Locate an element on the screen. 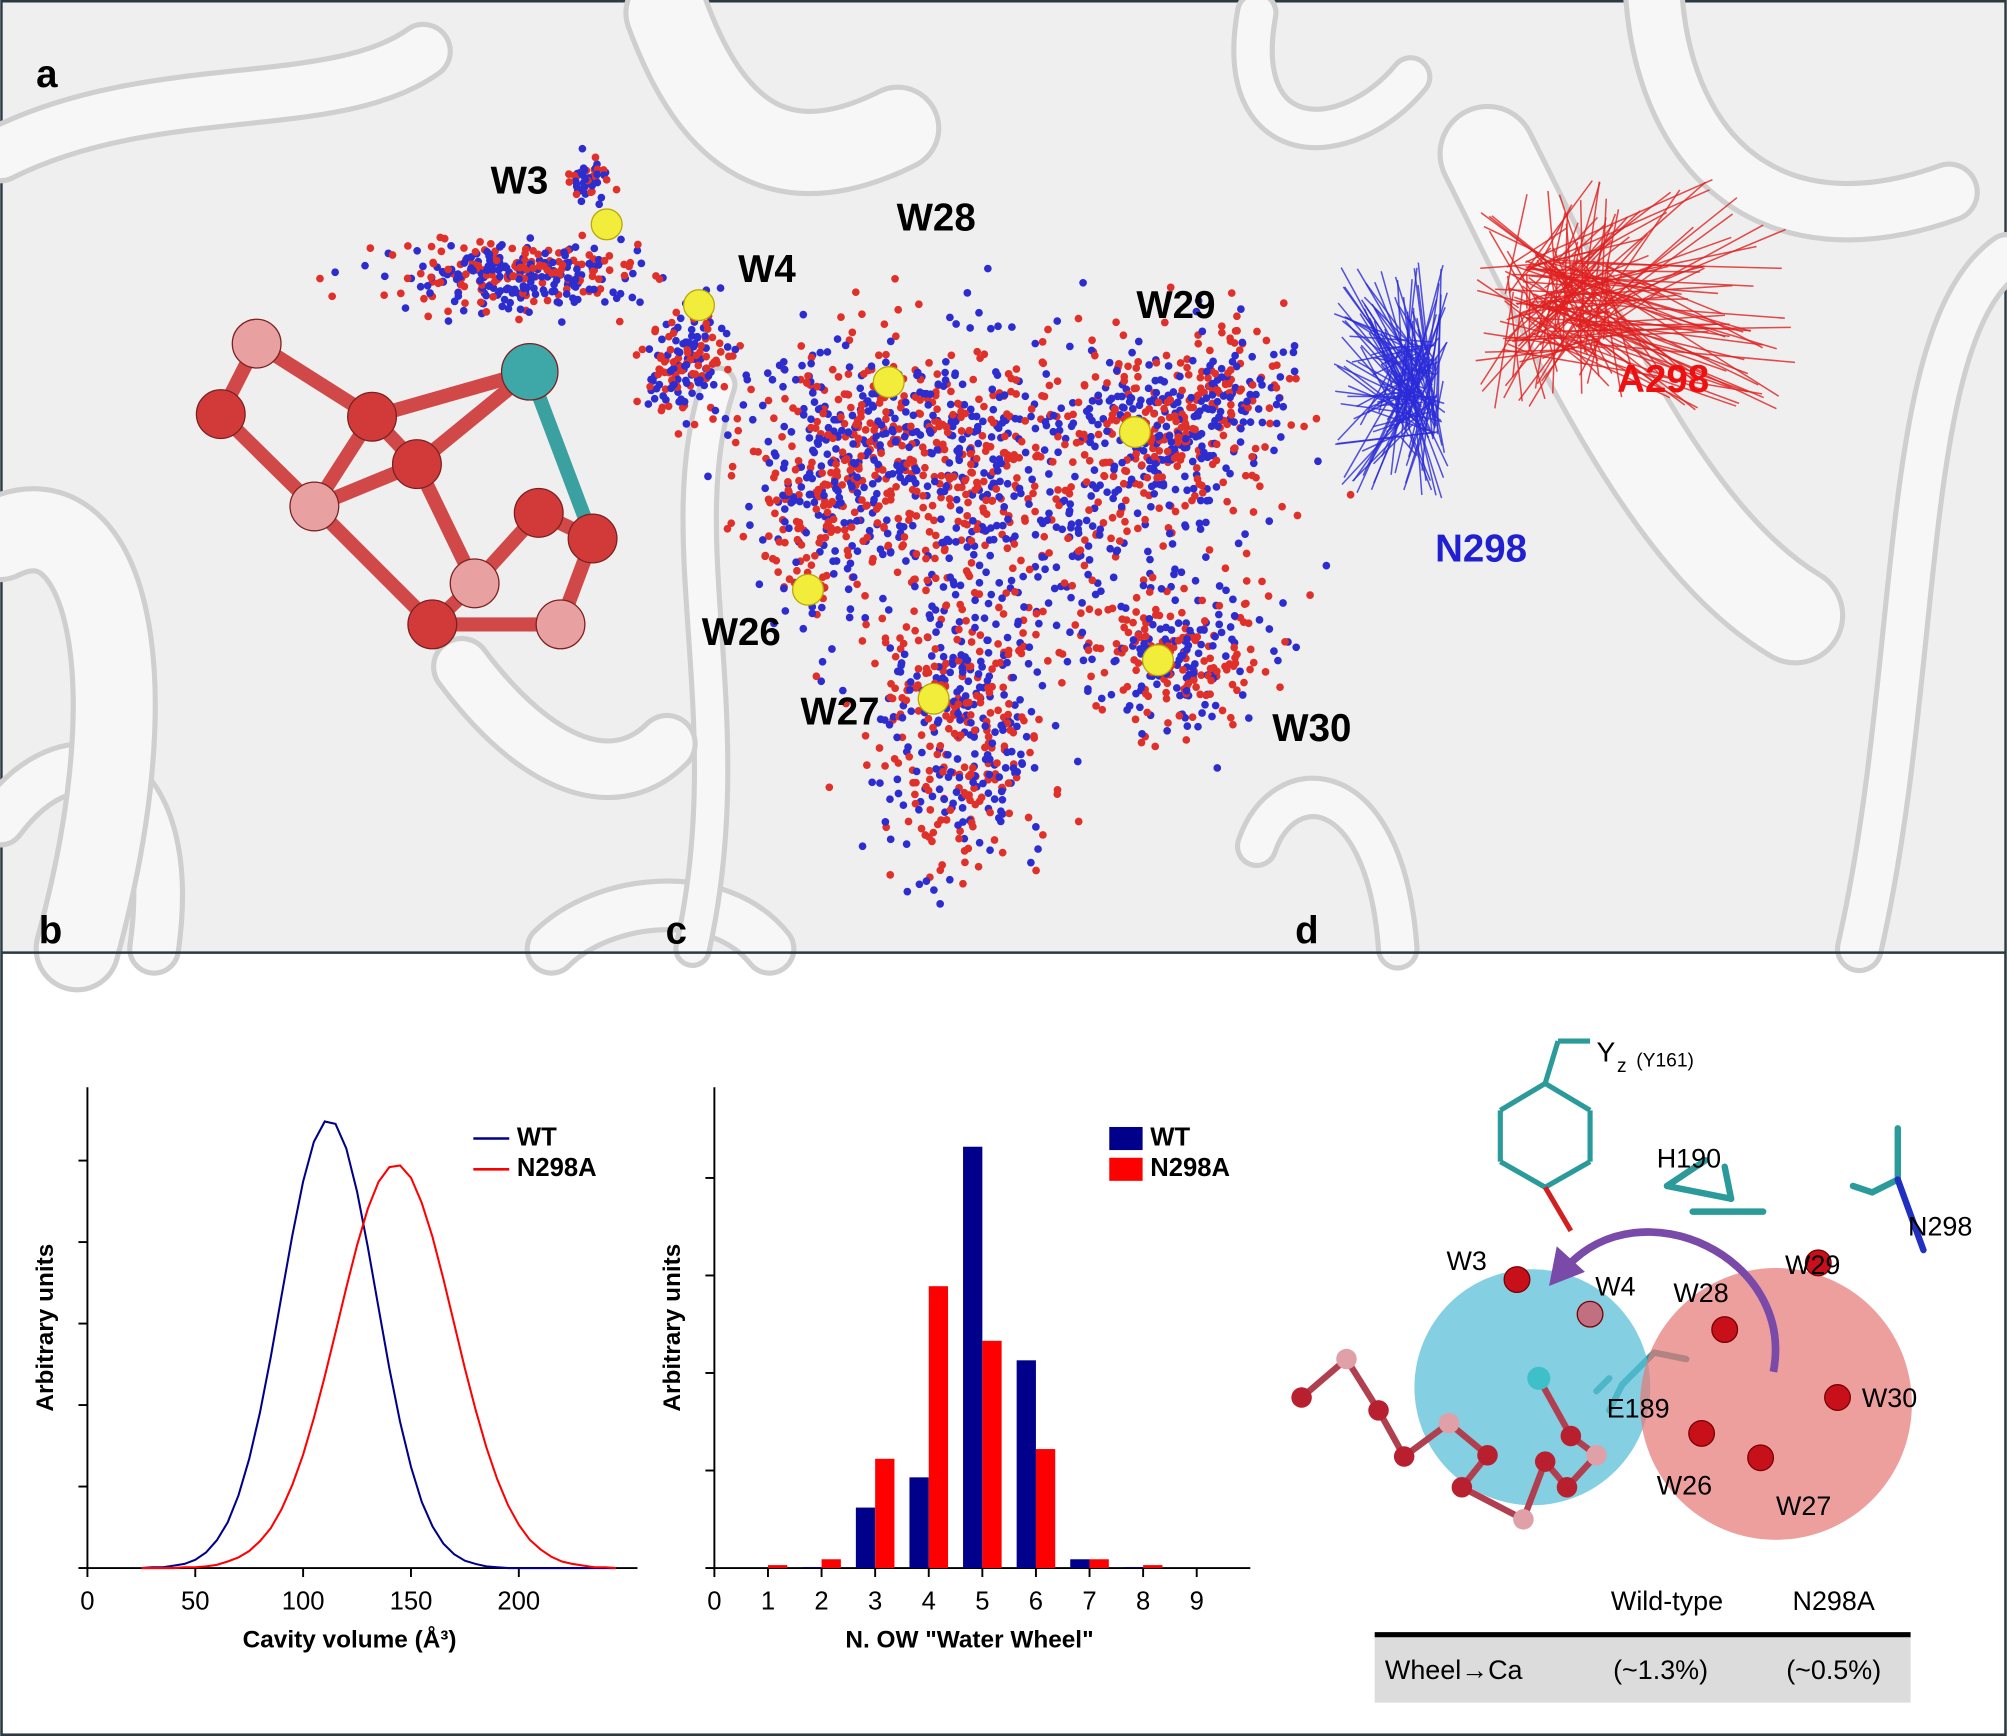 The image size is (2007, 1736). protein-ribbon is located at coordinates (564, 718).